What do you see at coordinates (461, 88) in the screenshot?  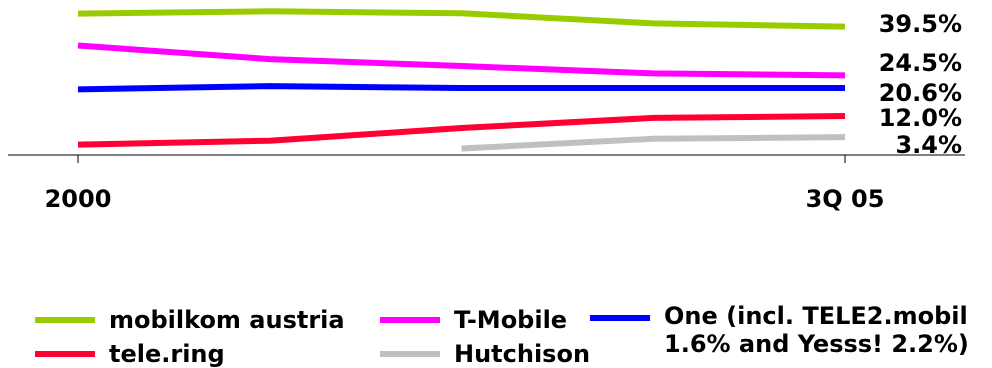 I see `series-line-one` at bounding box center [461, 88].